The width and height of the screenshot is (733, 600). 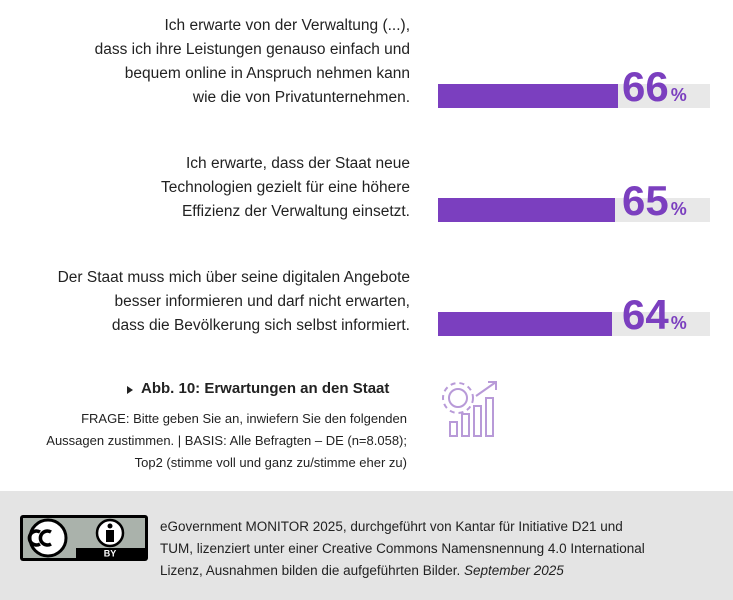 What do you see at coordinates (654, 200) in the screenshot?
I see `value-label: 65%` at bounding box center [654, 200].